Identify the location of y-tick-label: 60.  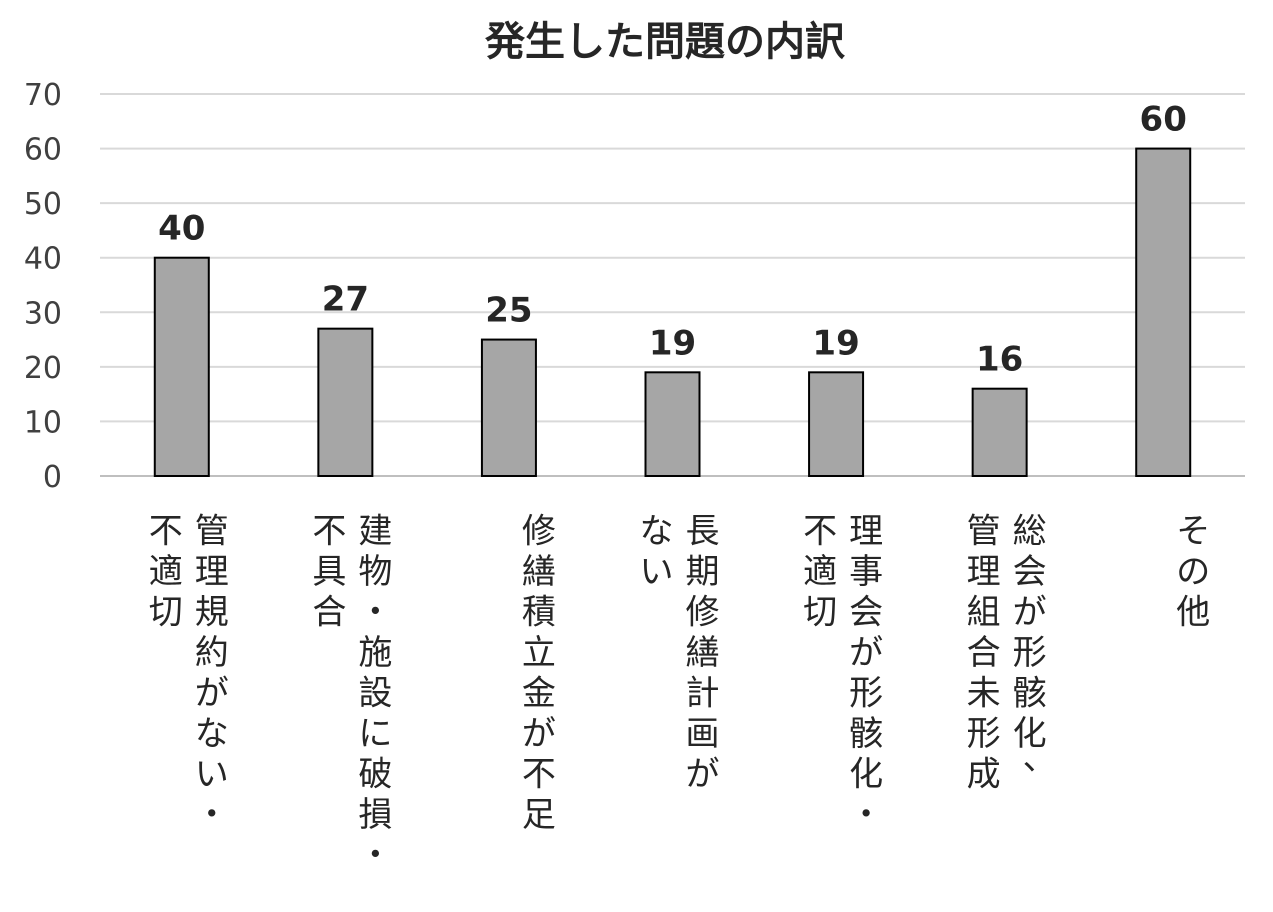
(43, 150).